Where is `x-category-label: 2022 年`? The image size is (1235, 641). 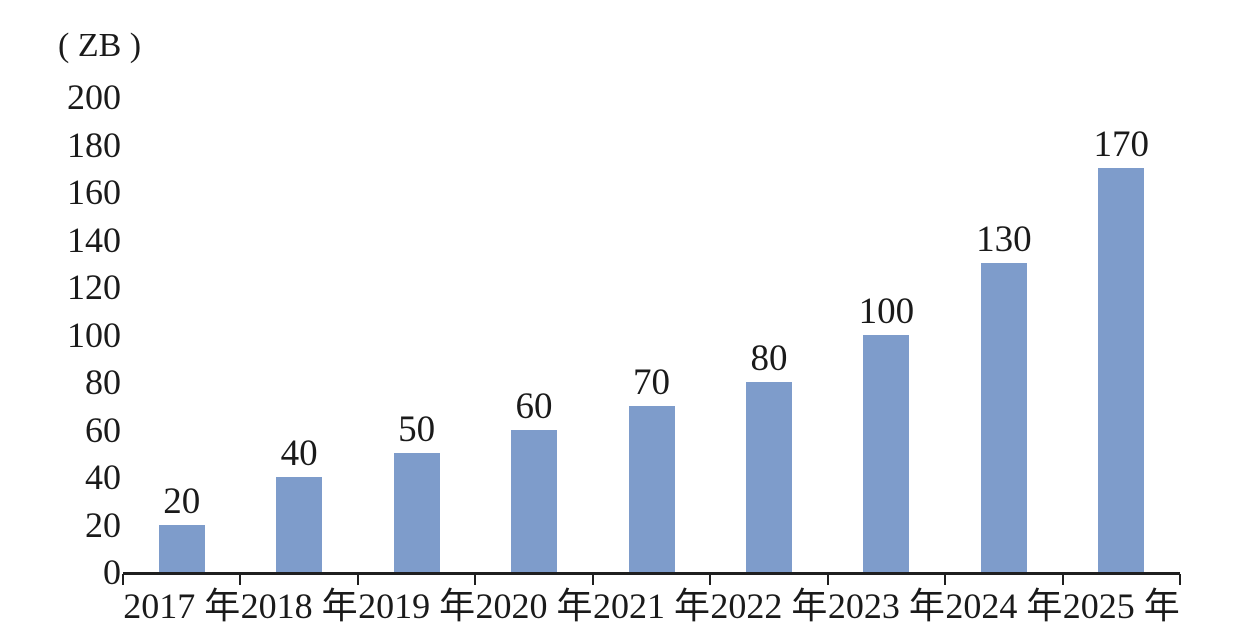 x-category-label: 2022 年 is located at coordinates (769, 606).